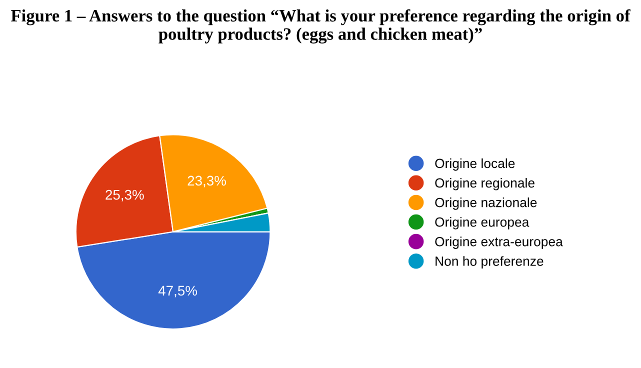 Image resolution: width=641 pixels, height=368 pixels. I want to click on legend-label: Non ho preferenze, so click(490, 262).